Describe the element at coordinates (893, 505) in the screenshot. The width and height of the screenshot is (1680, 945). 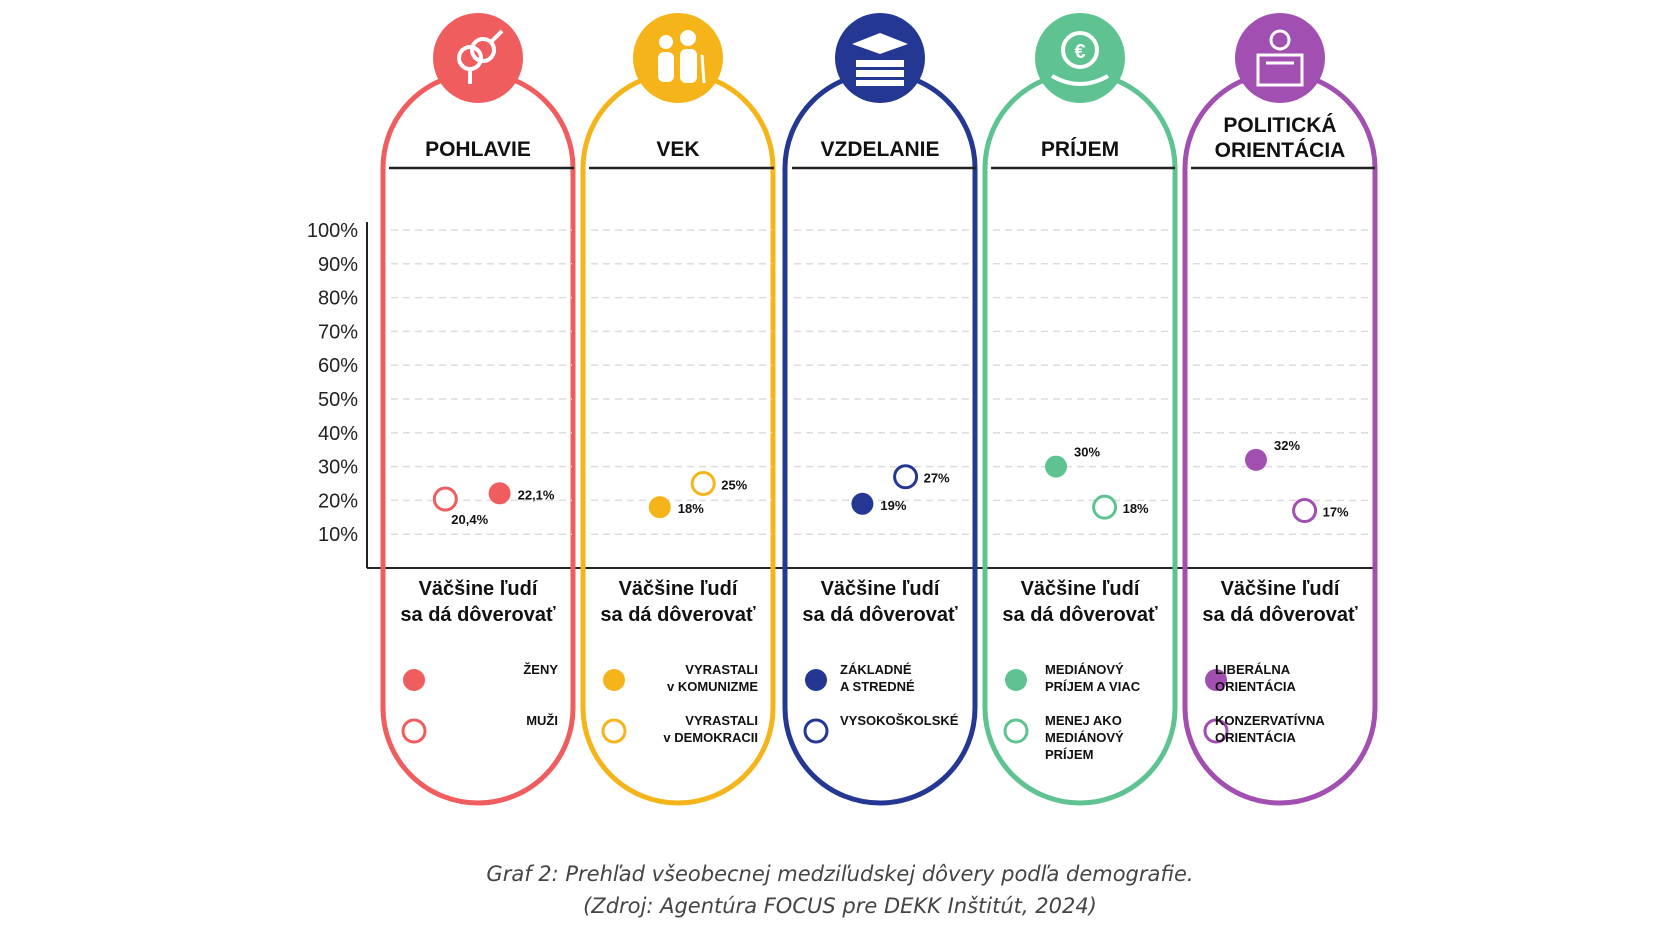
I see `data-label: 19%` at that location.